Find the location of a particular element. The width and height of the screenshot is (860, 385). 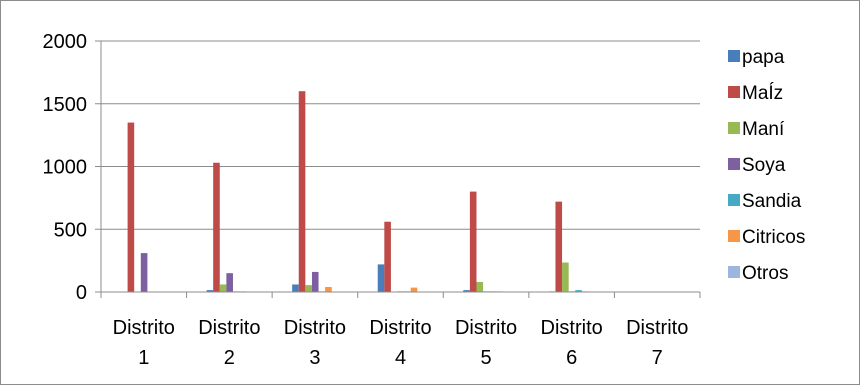

x-tick-label: 4 is located at coordinates (400, 358).